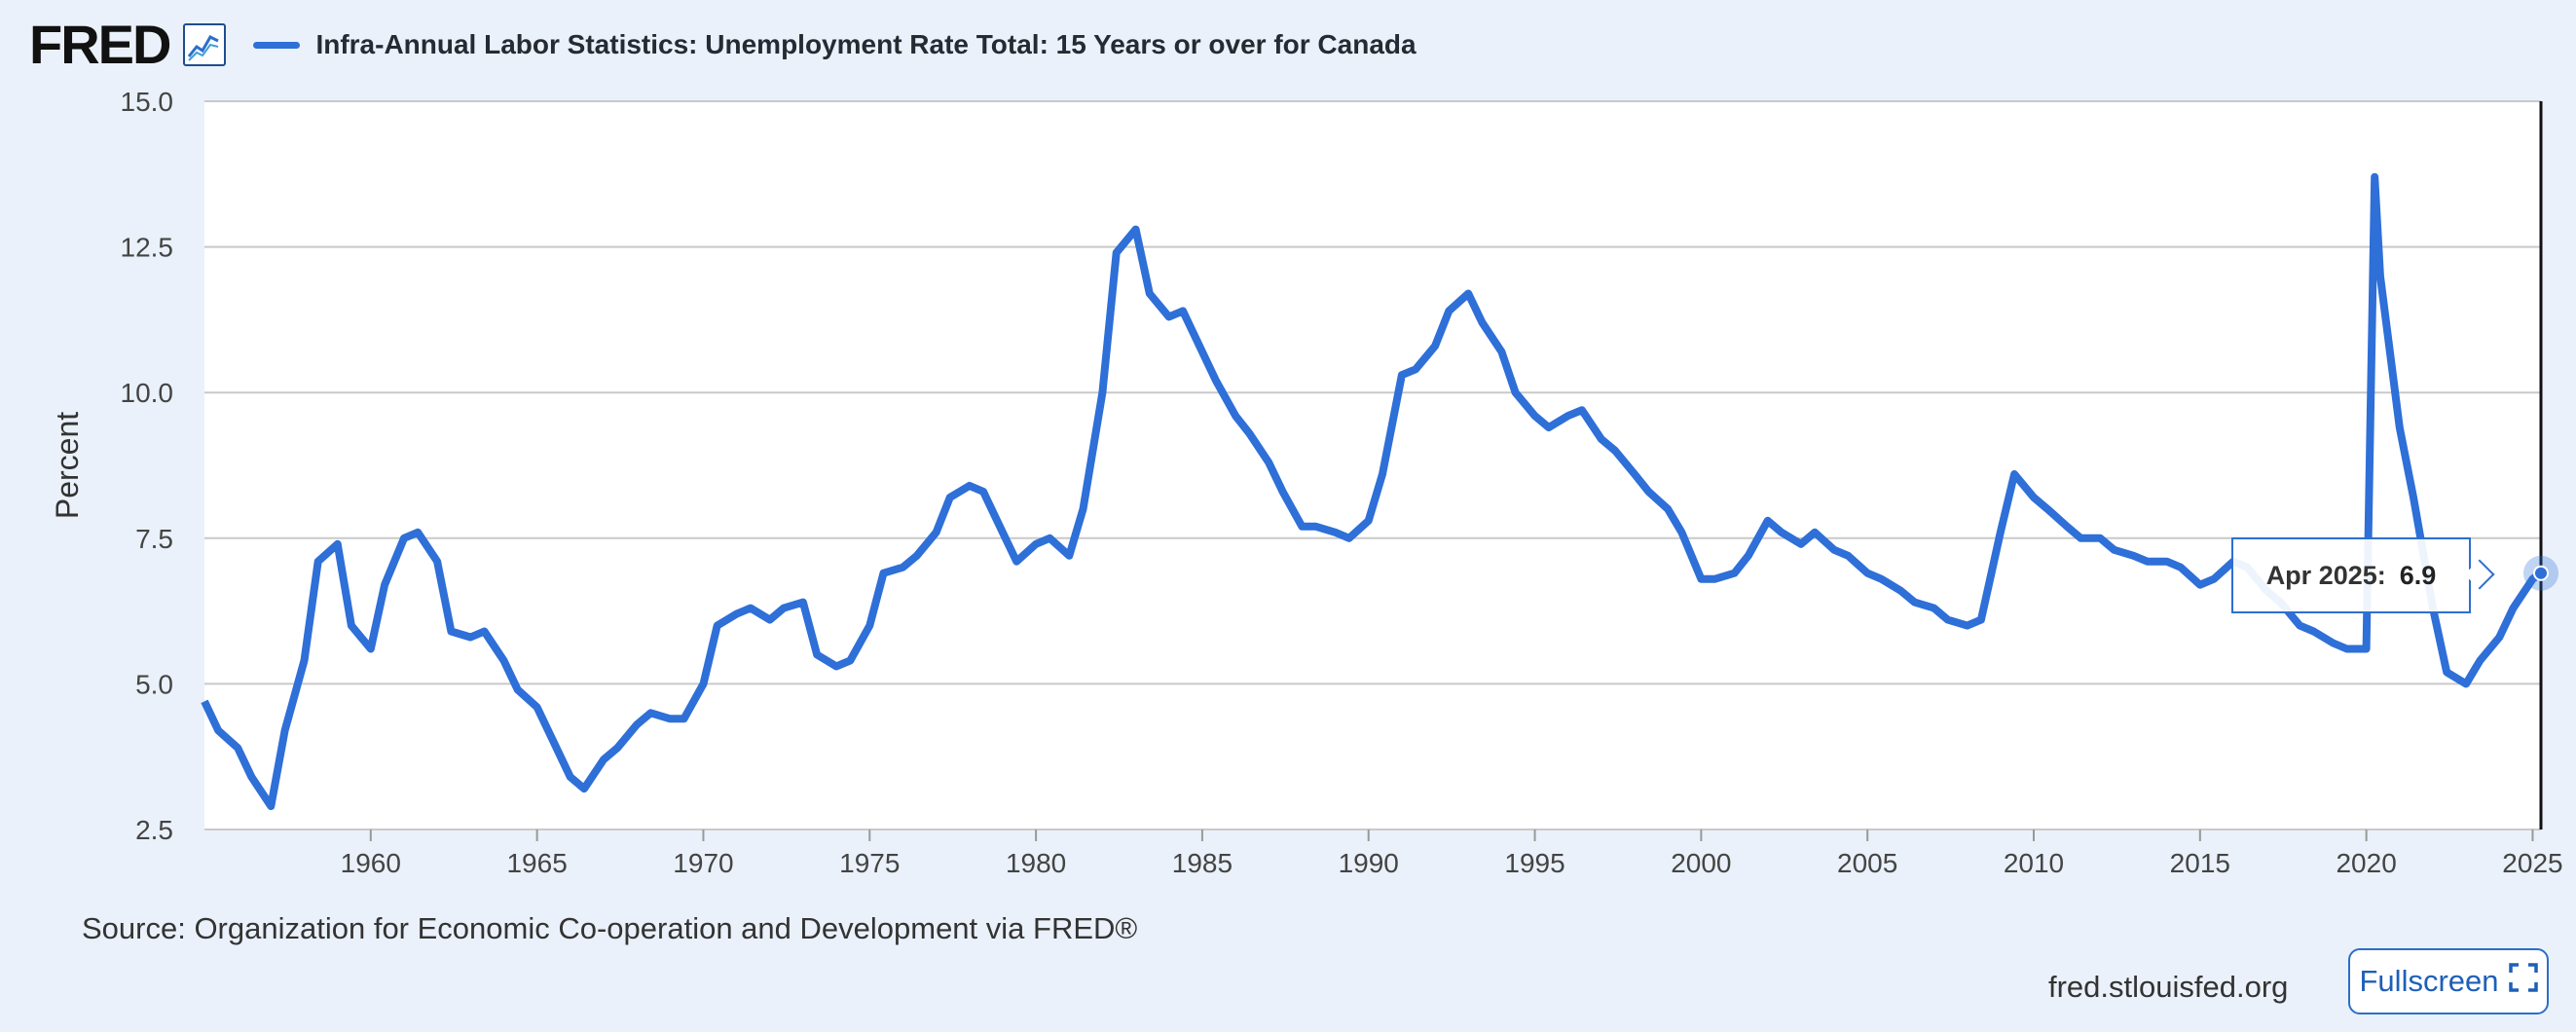 This screenshot has height=1032, width=2576. I want to click on y-tick-label: 5.0, so click(154, 684).